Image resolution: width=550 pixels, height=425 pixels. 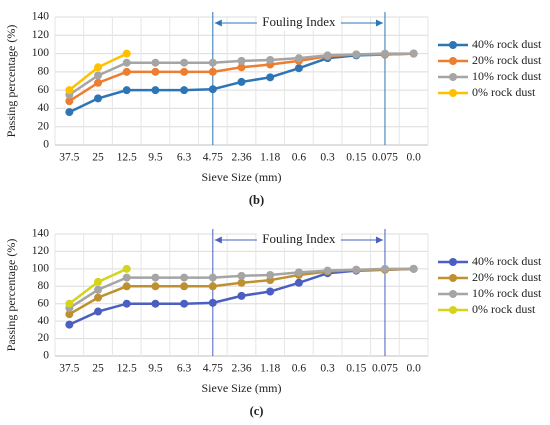 I want to click on y-axis-title: Passing percentage (%), so click(x=11, y=295).